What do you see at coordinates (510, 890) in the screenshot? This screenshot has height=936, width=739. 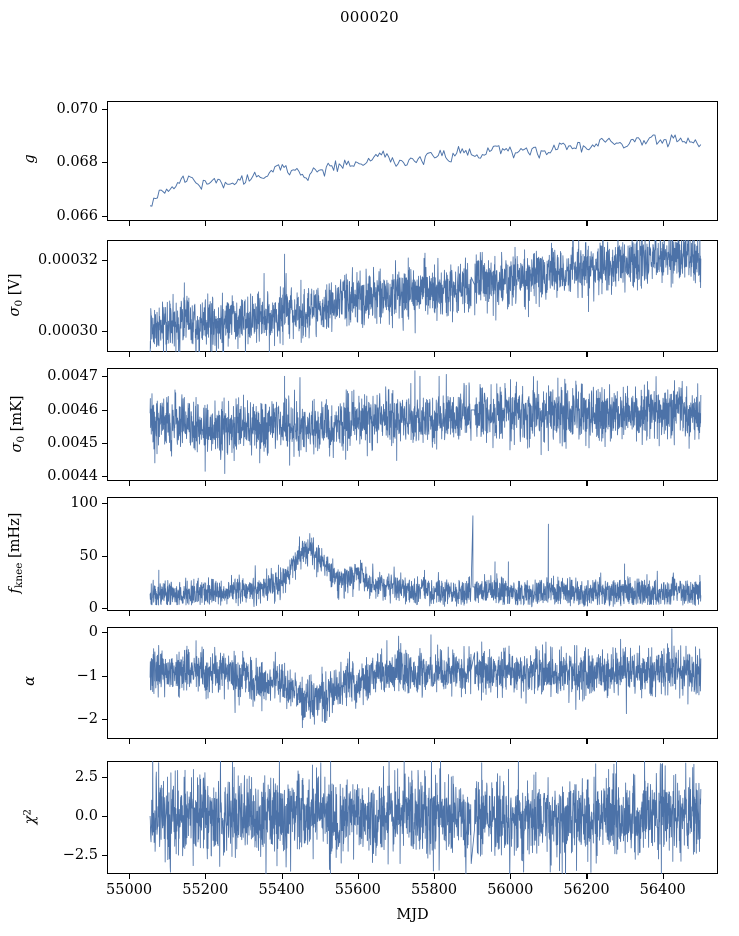 I see `x-tick-label: 56000` at bounding box center [510, 890].